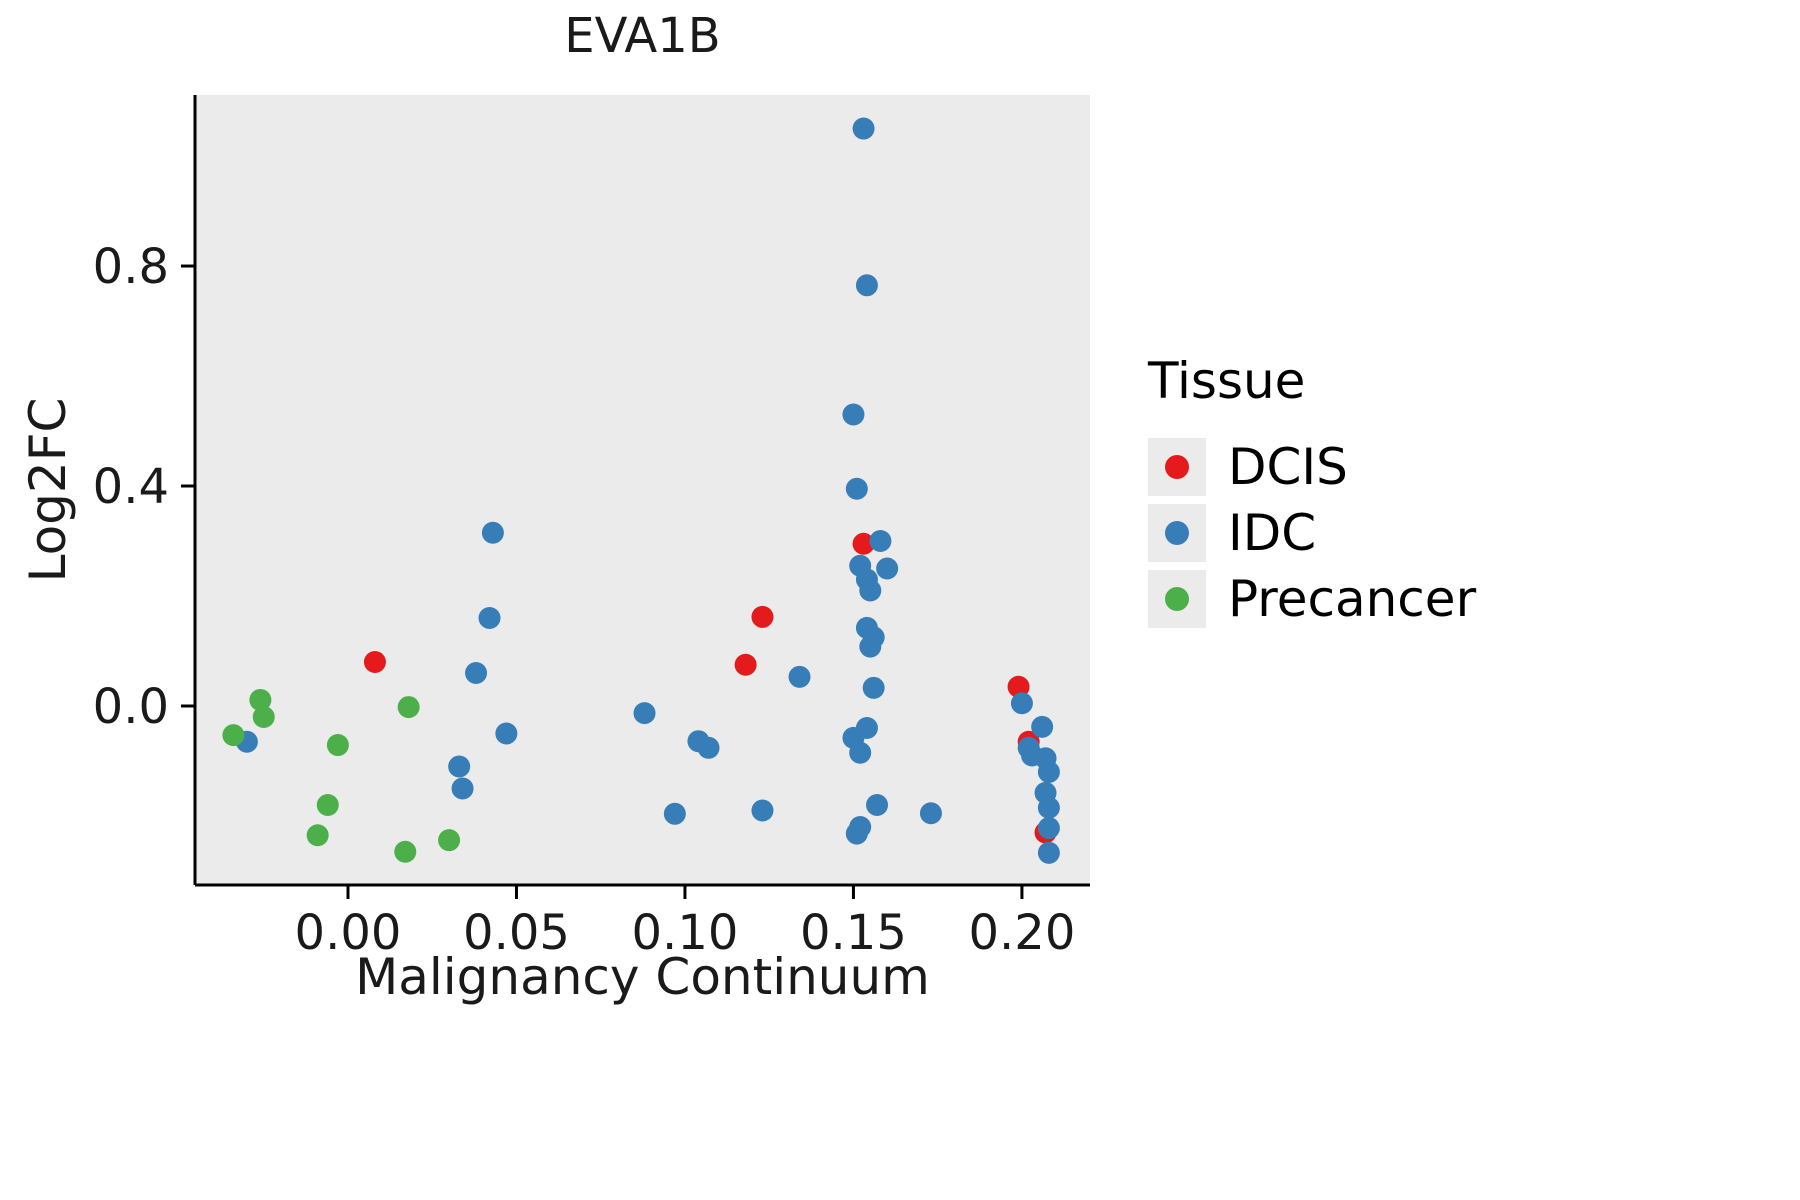  I want to click on x-tick-label: 0.00, so click(348, 933).